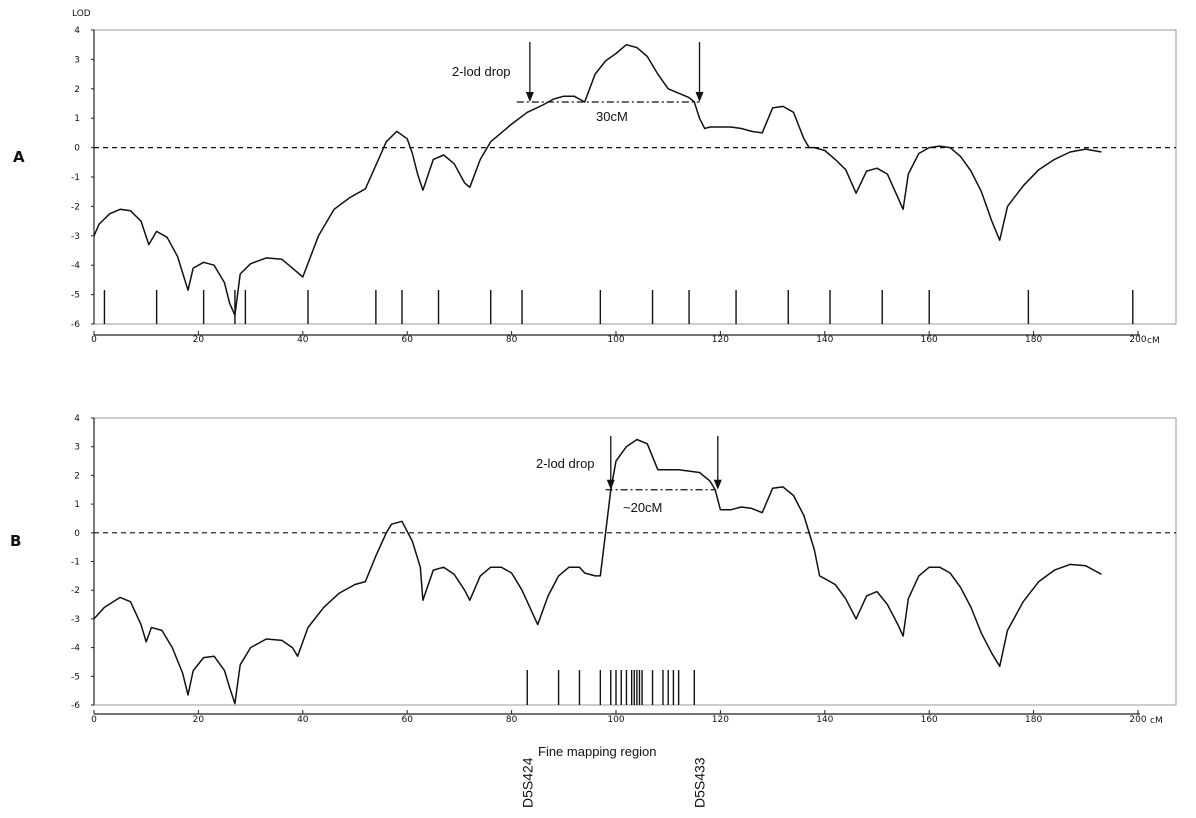 This screenshot has height=818, width=1196. I want to click on panel-b-x-tick-label: 100, so click(615, 720).